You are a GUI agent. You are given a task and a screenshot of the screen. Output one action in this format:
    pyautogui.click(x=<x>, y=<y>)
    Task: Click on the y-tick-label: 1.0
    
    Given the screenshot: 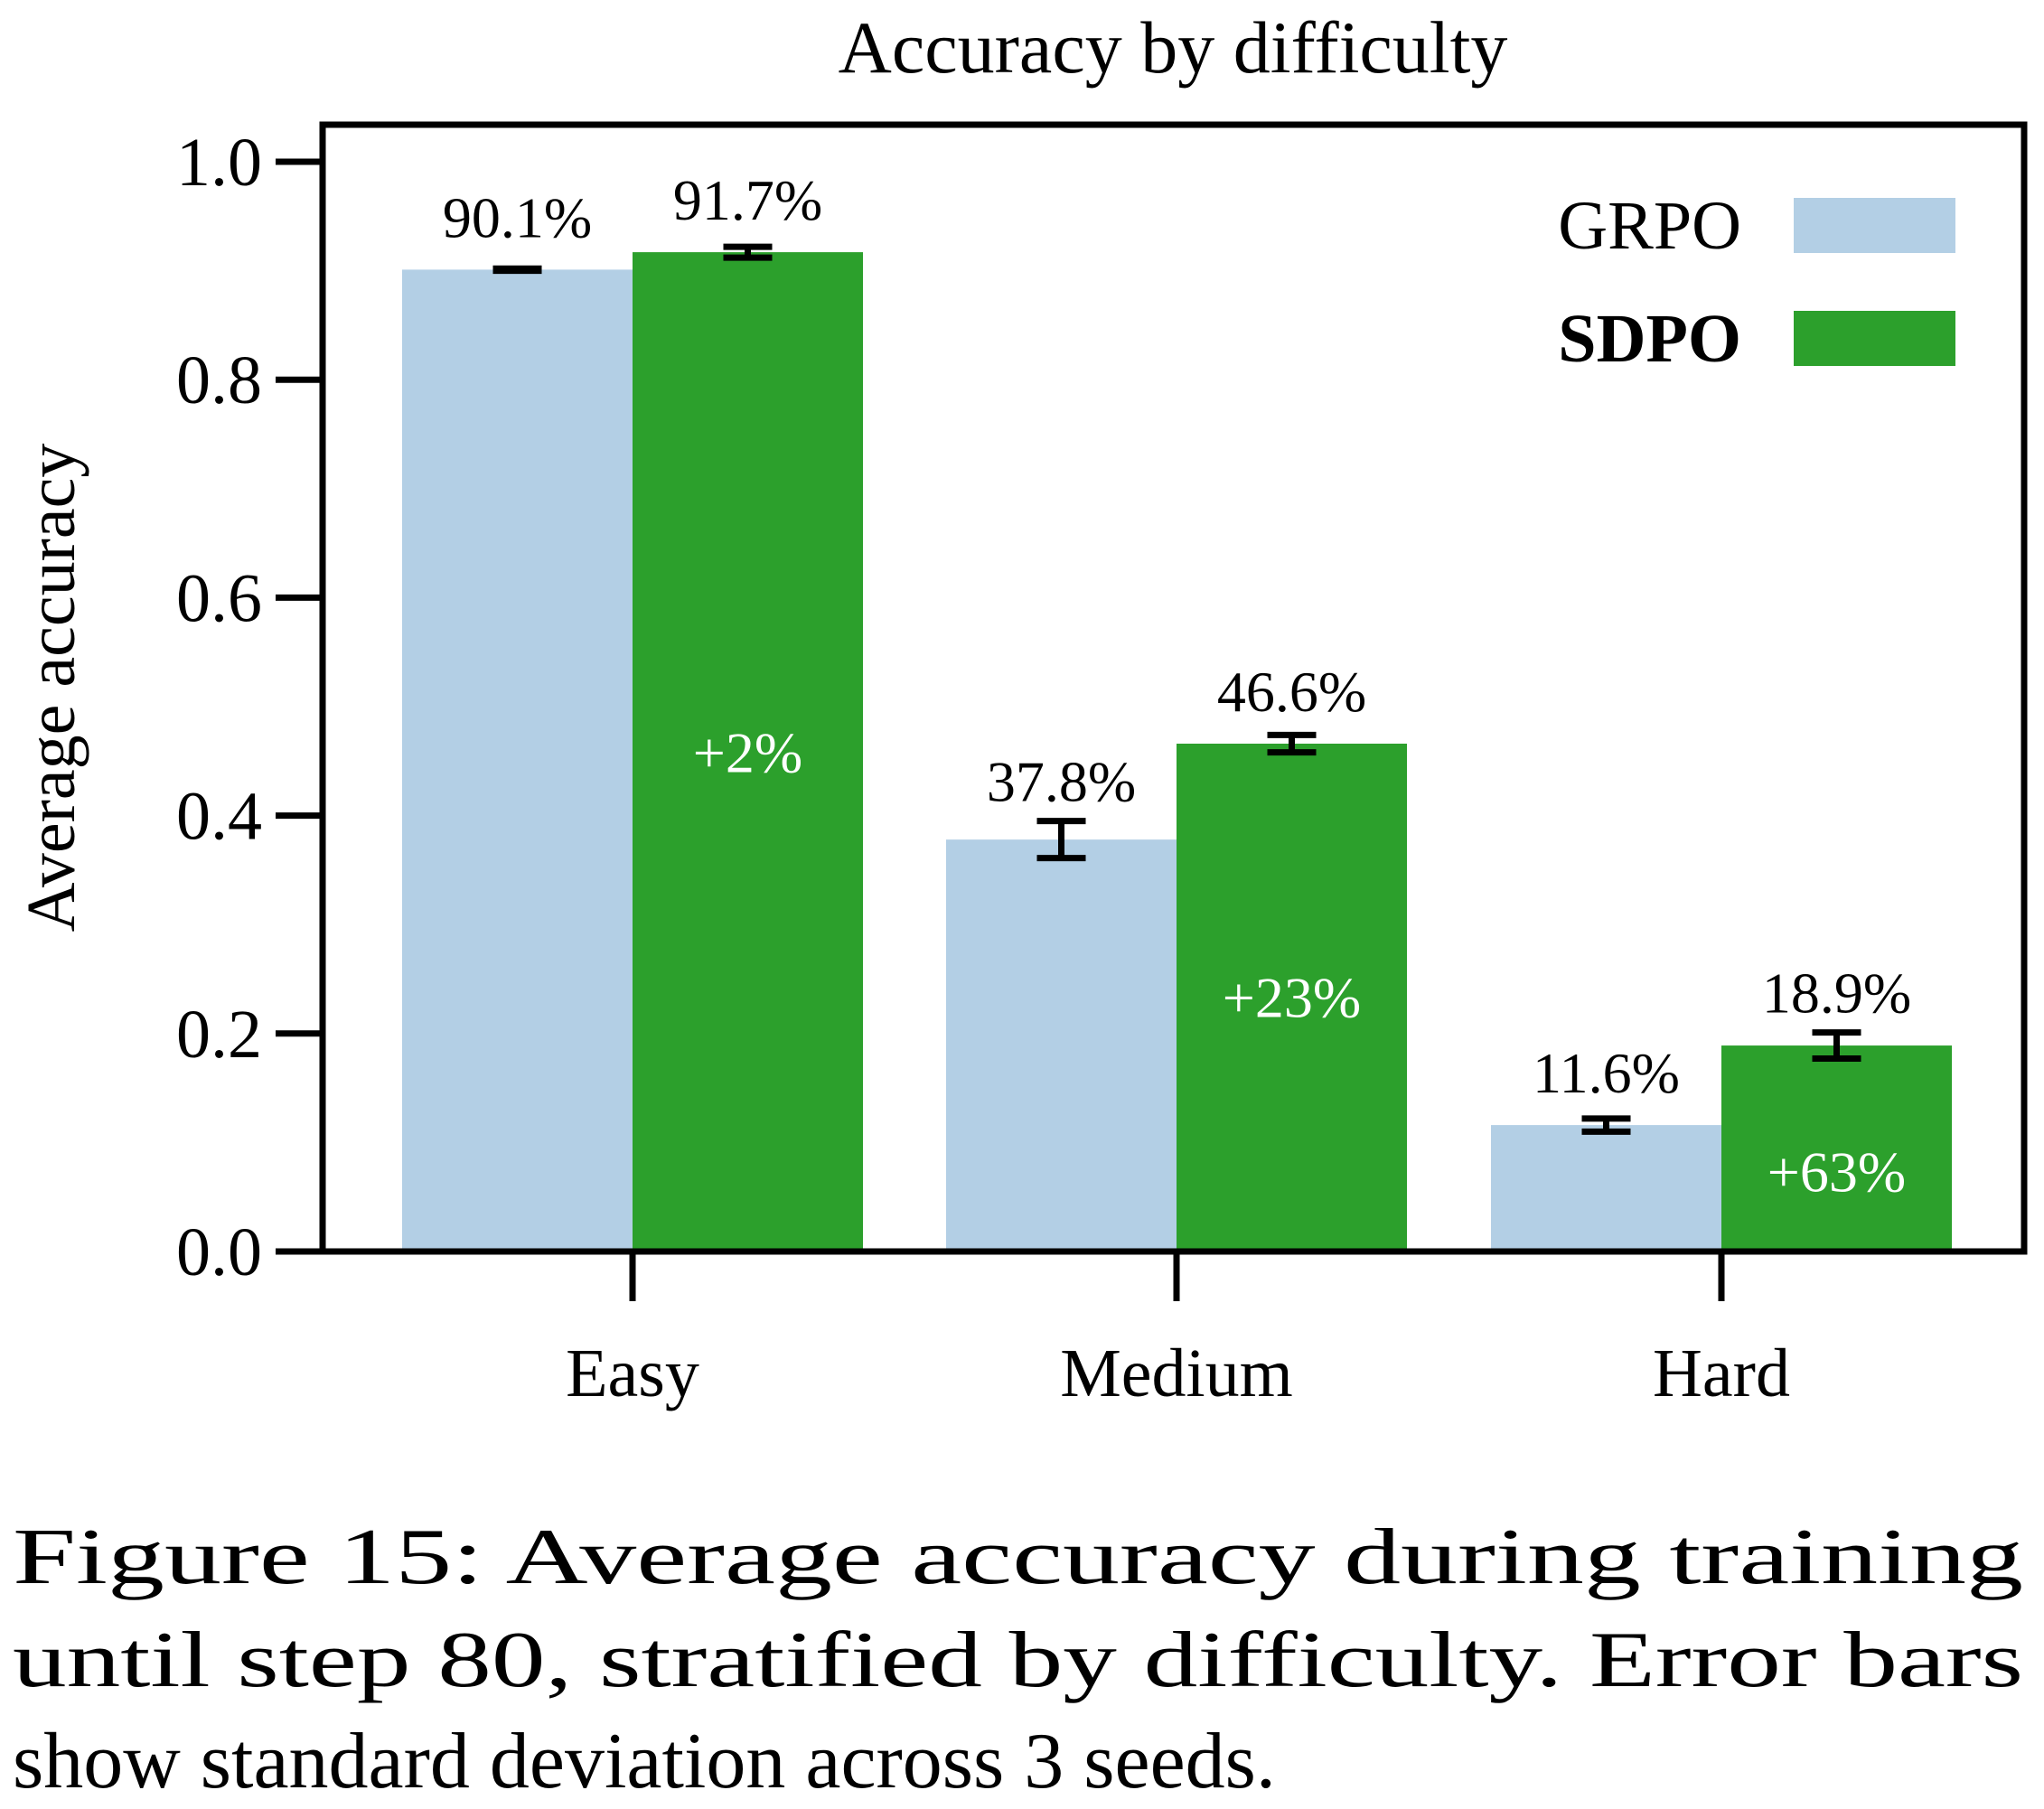 What is the action you would take?
    pyautogui.click(x=219, y=163)
    